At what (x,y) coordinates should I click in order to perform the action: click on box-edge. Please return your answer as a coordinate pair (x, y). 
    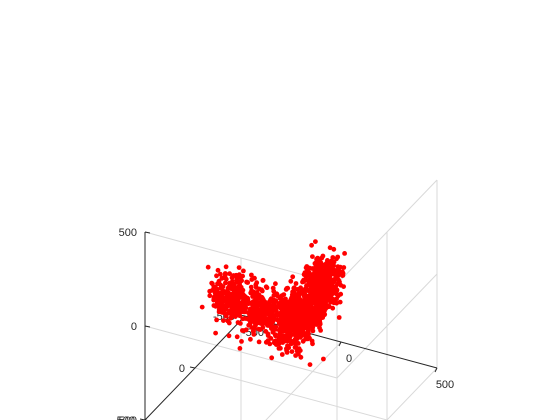
    Looking at the image, I should click on (412, 393).